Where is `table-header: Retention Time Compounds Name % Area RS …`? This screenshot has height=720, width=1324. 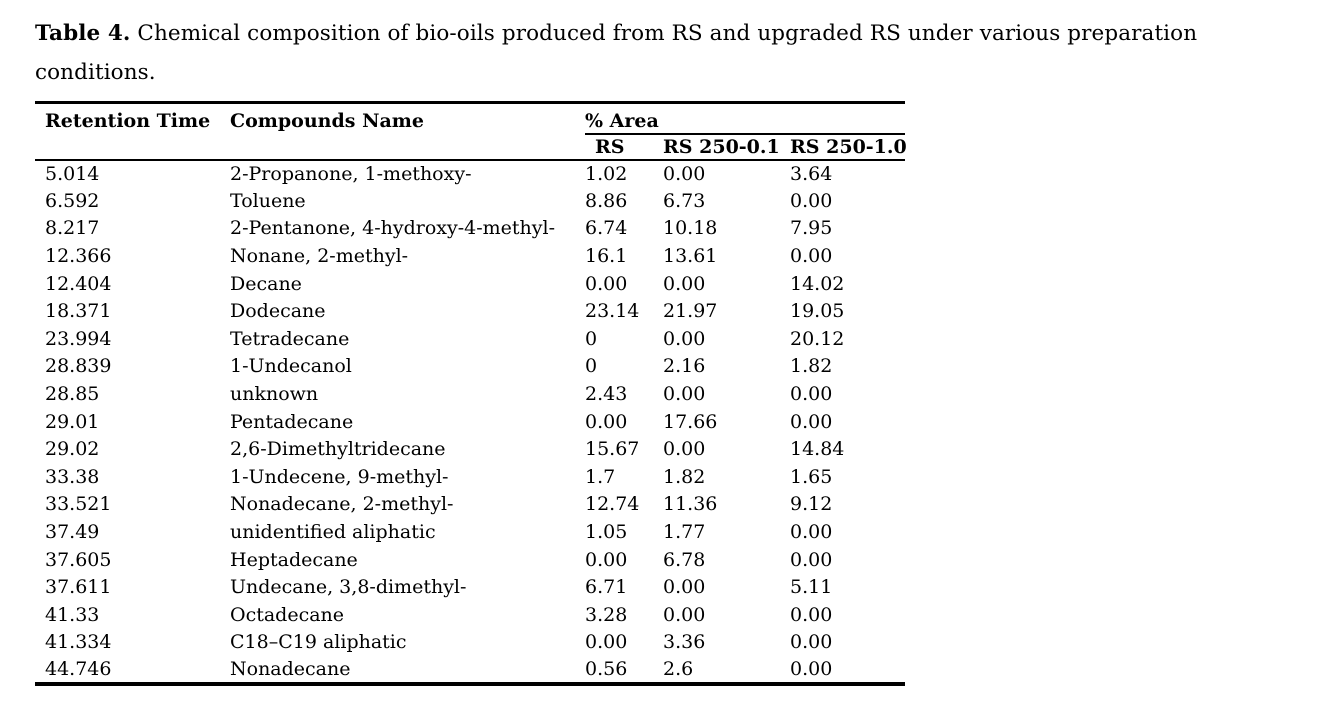 table-header: Retention Time Compounds Name % Area RS … is located at coordinates (471, 131).